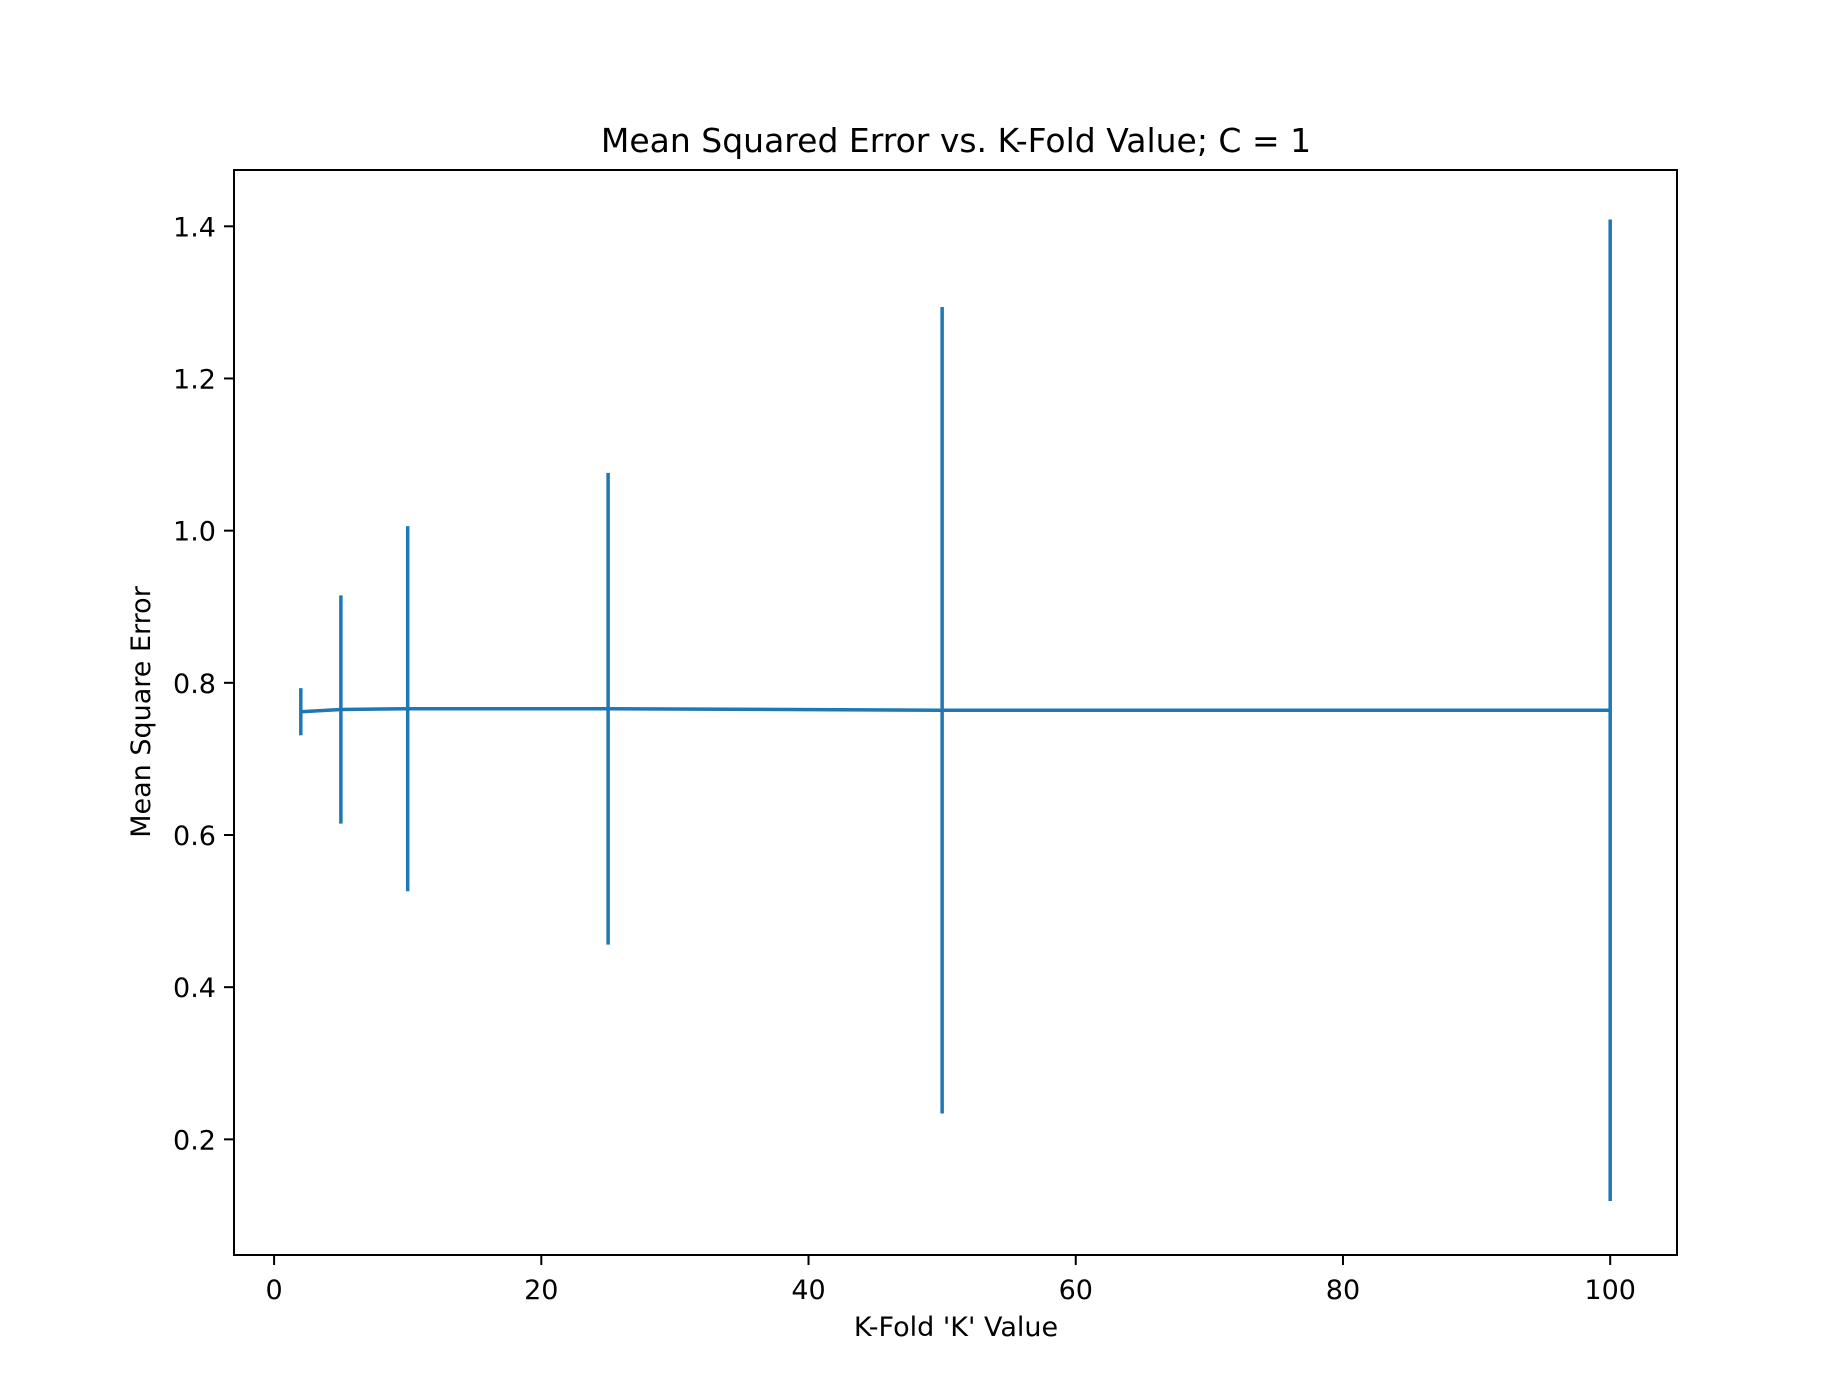 The image size is (1848, 1400). I want to click on x-tick-label: 80, so click(1343, 1290).